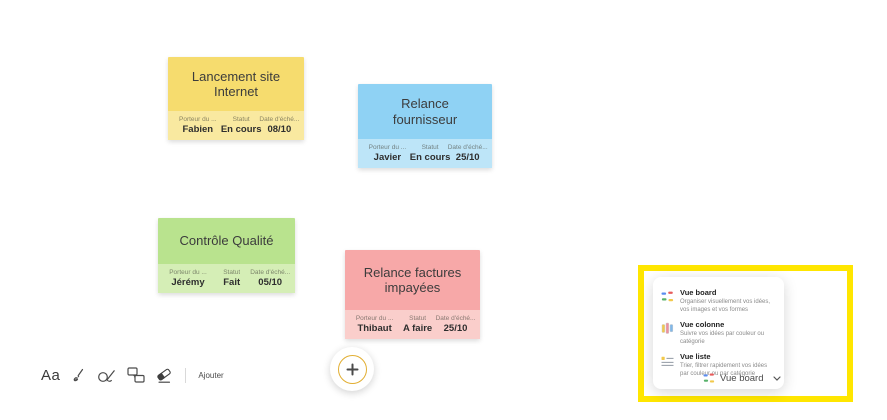 This screenshot has width=887, height=420. I want to click on menu-item-title: Vue board, so click(698, 292).